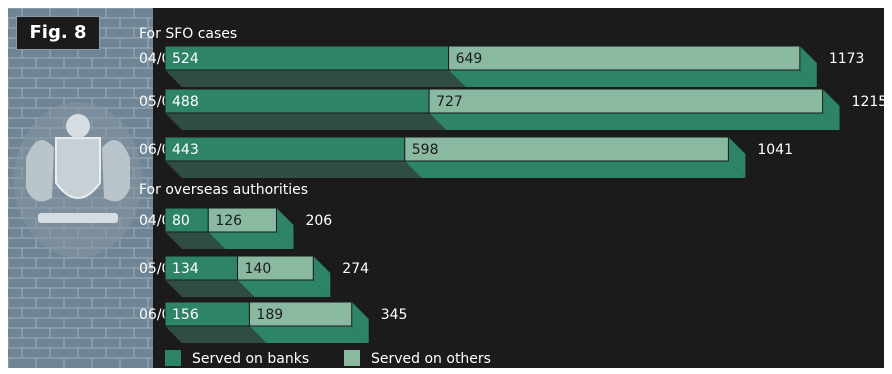  What do you see at coordinates (847, 59) in the screenshot?
I see `data-label-total: 1173` at bounding box center [847, 59].